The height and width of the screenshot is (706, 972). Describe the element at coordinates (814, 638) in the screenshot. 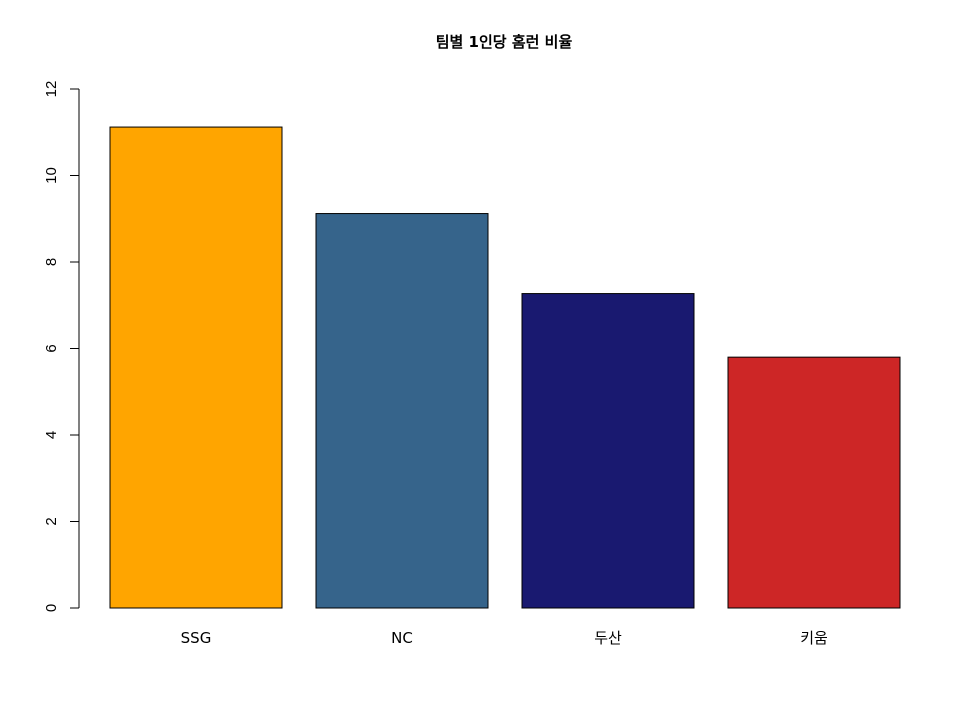

I see `x-category-label: 키움` at that location.